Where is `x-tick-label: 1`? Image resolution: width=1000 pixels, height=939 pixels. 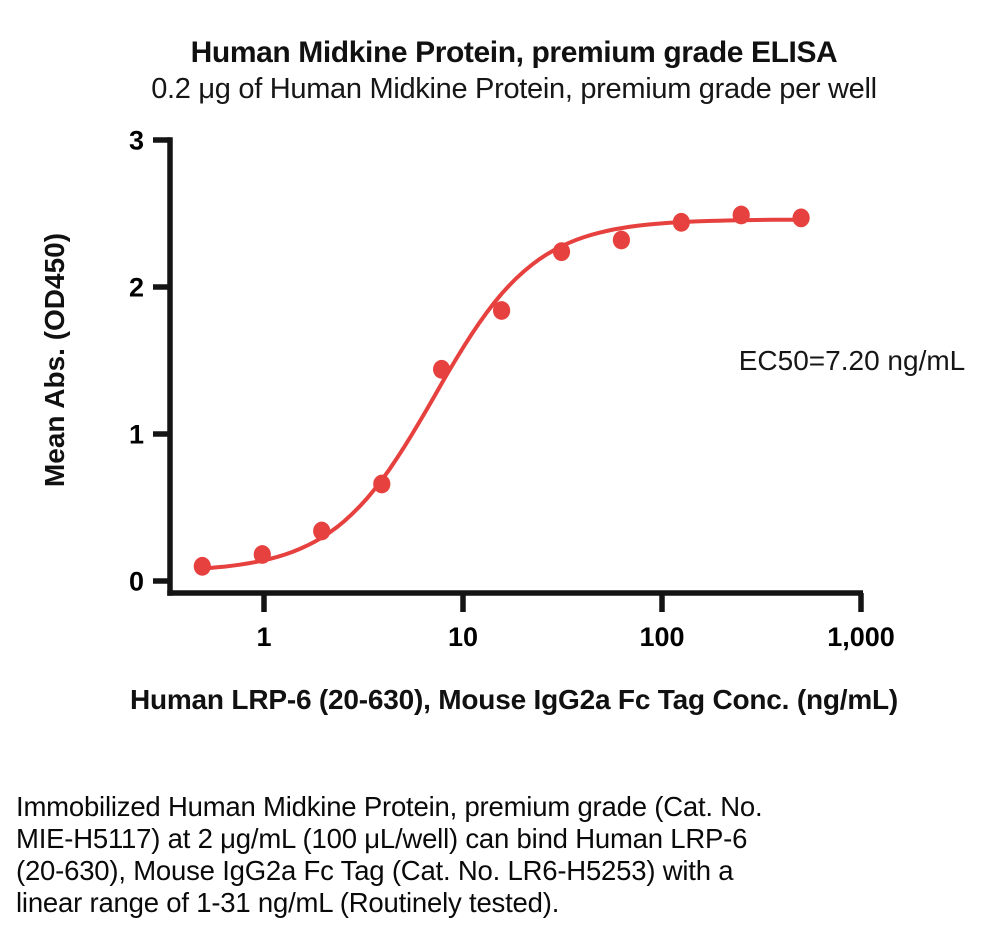 x-tick-label: 1 is located at coordinates (263, 637).